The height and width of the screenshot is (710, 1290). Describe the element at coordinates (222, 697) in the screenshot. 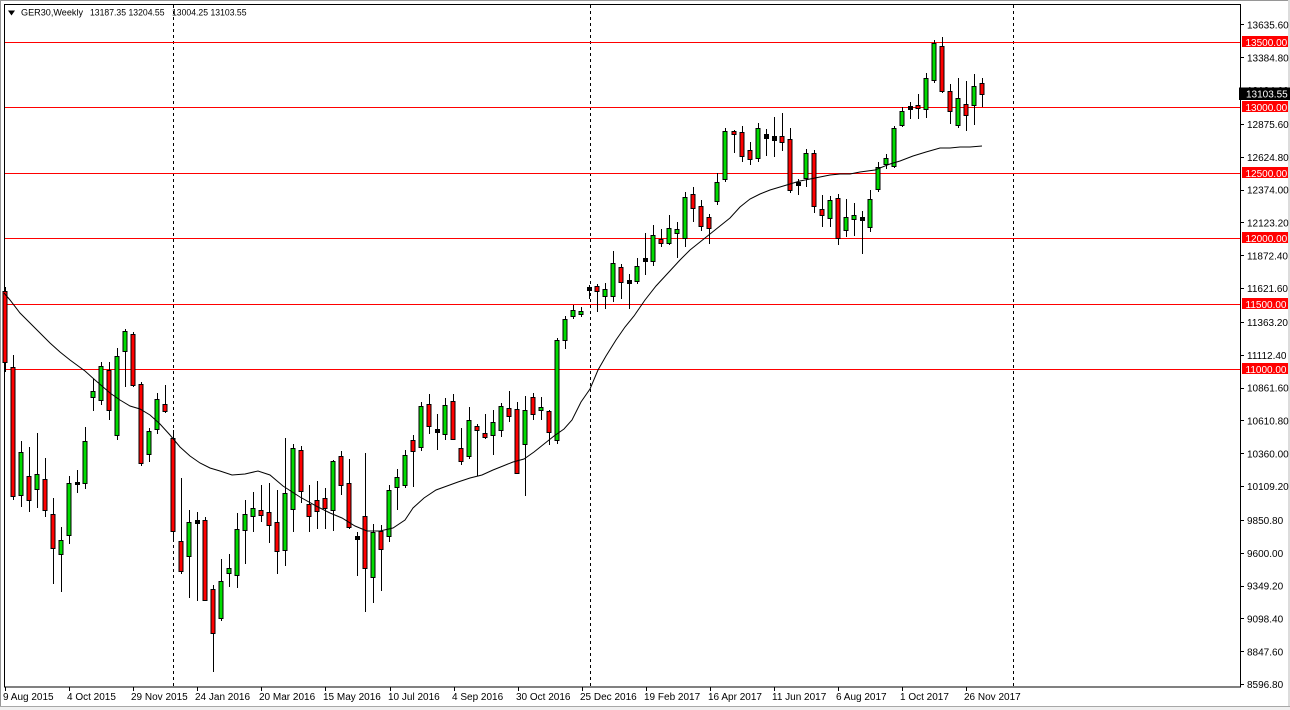

I see `svg-text: 24 Jan 2016` at that location.